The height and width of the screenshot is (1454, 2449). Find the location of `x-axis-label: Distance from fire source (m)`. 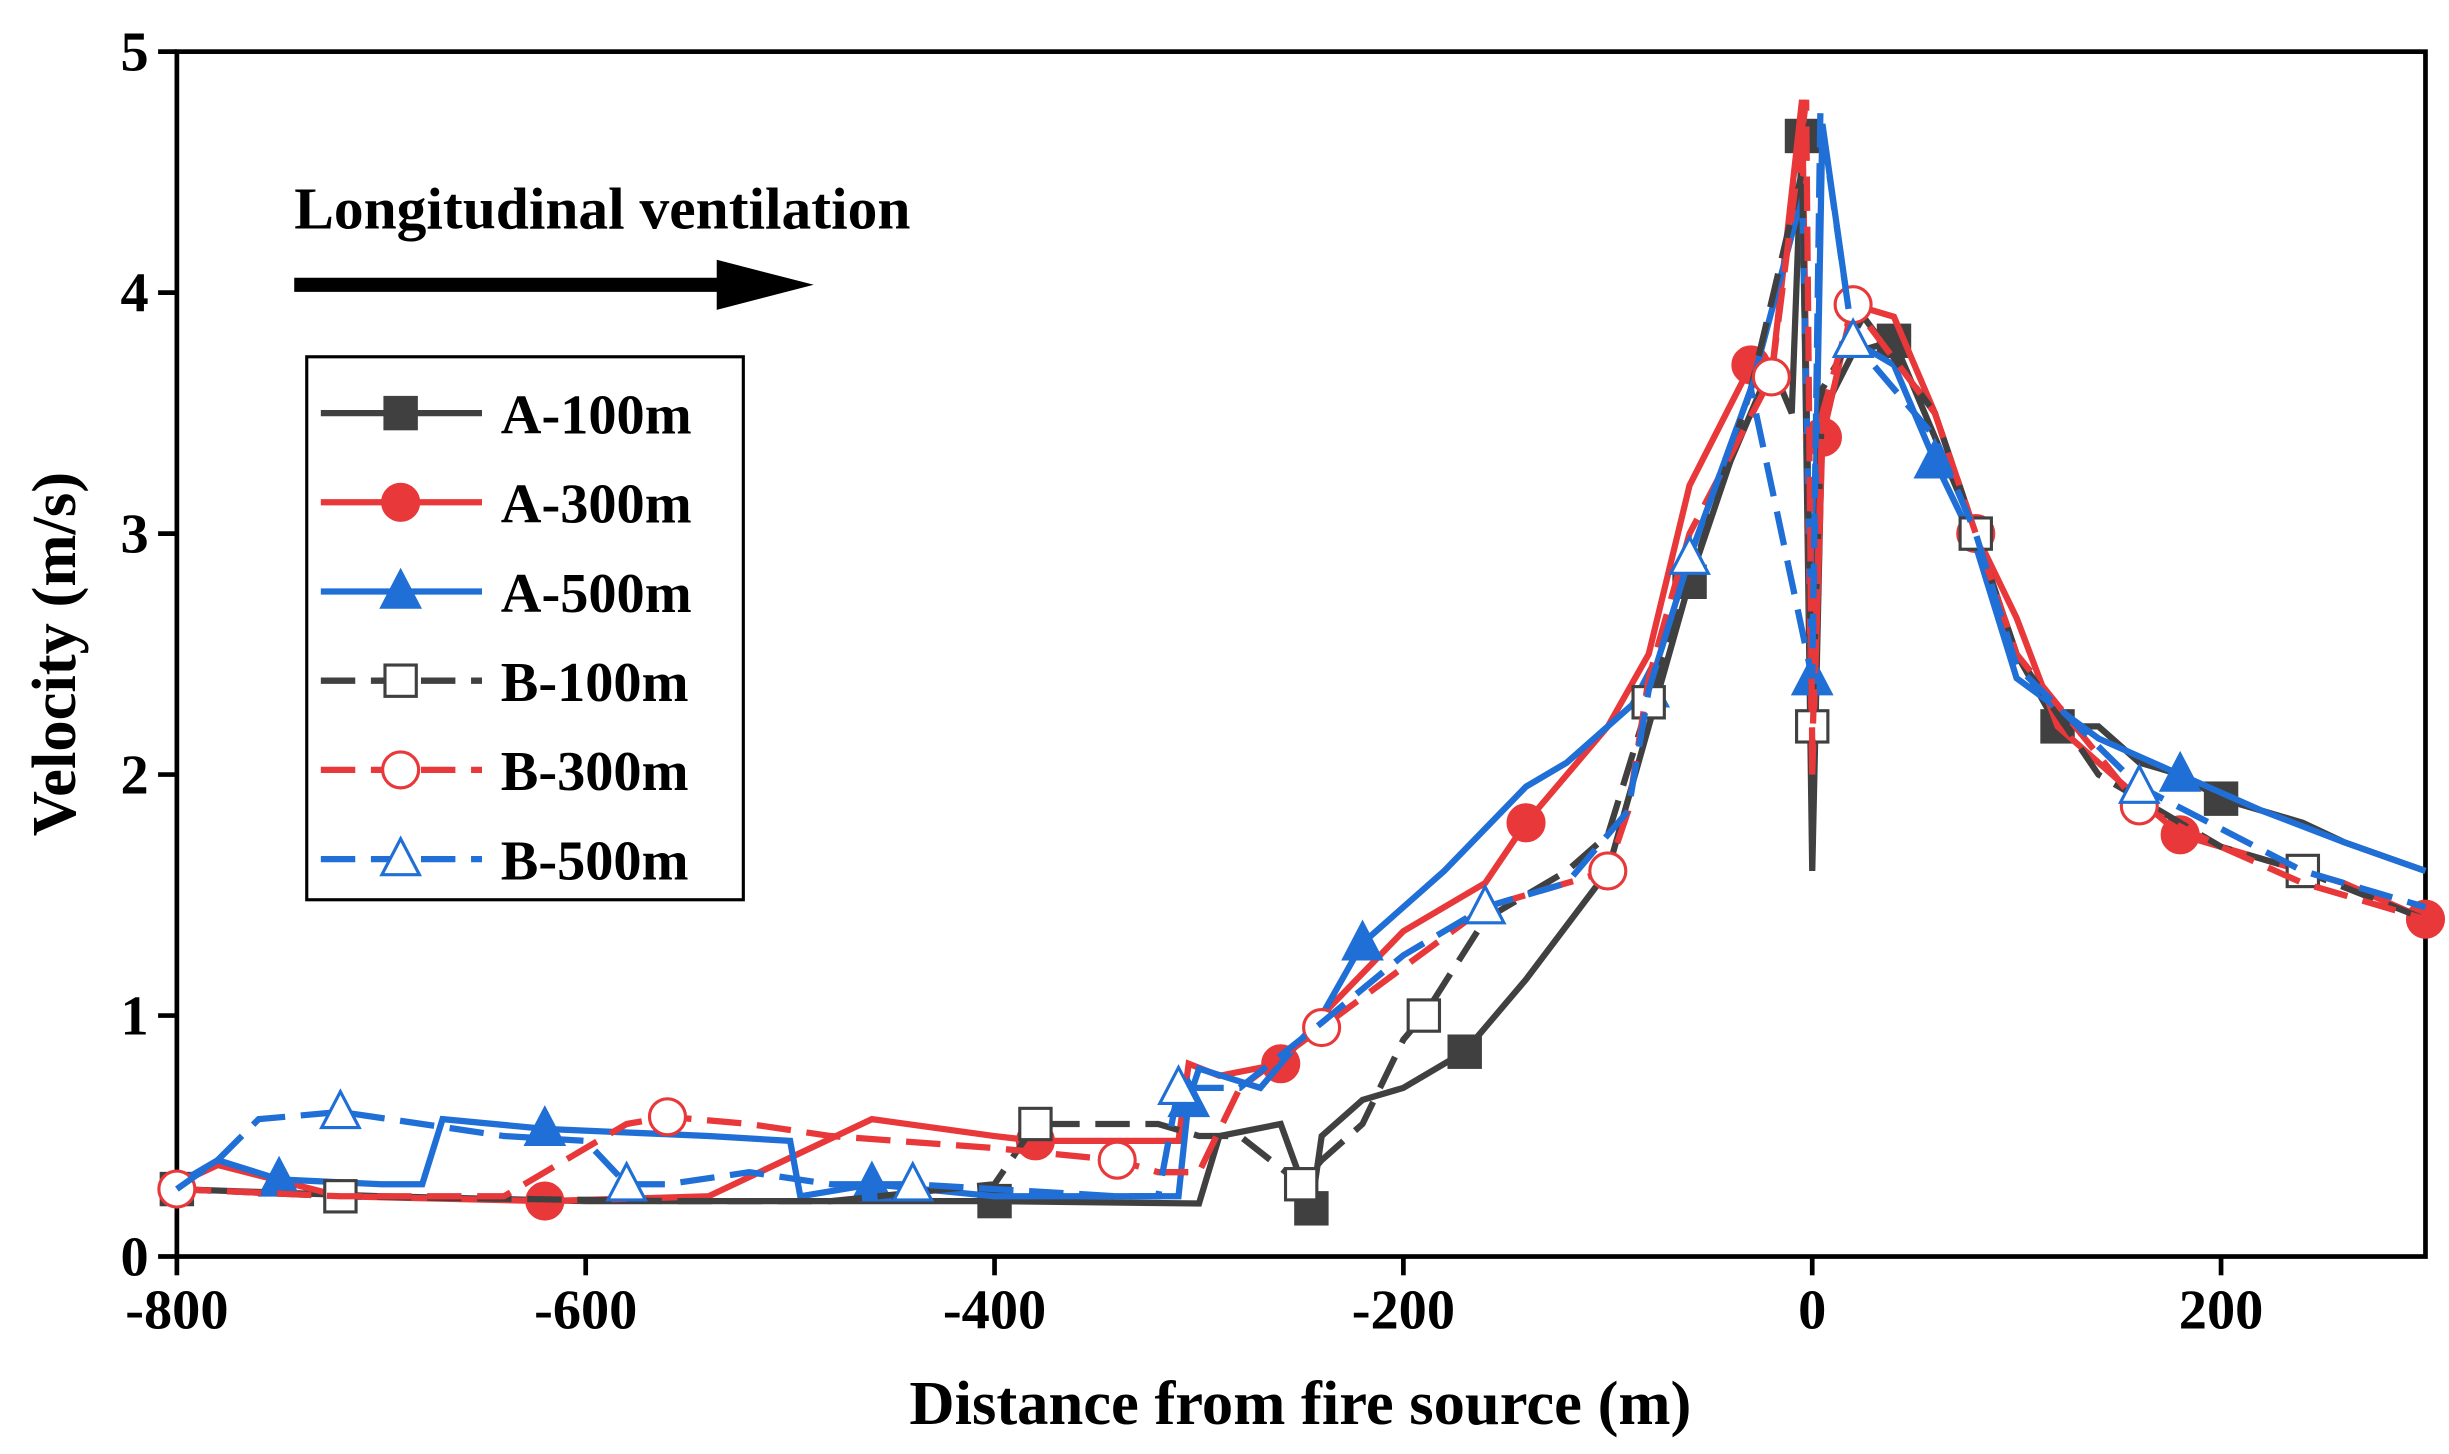

x-axis-label: Distance from fire source (m) is located at coordinates (1300, 1403).